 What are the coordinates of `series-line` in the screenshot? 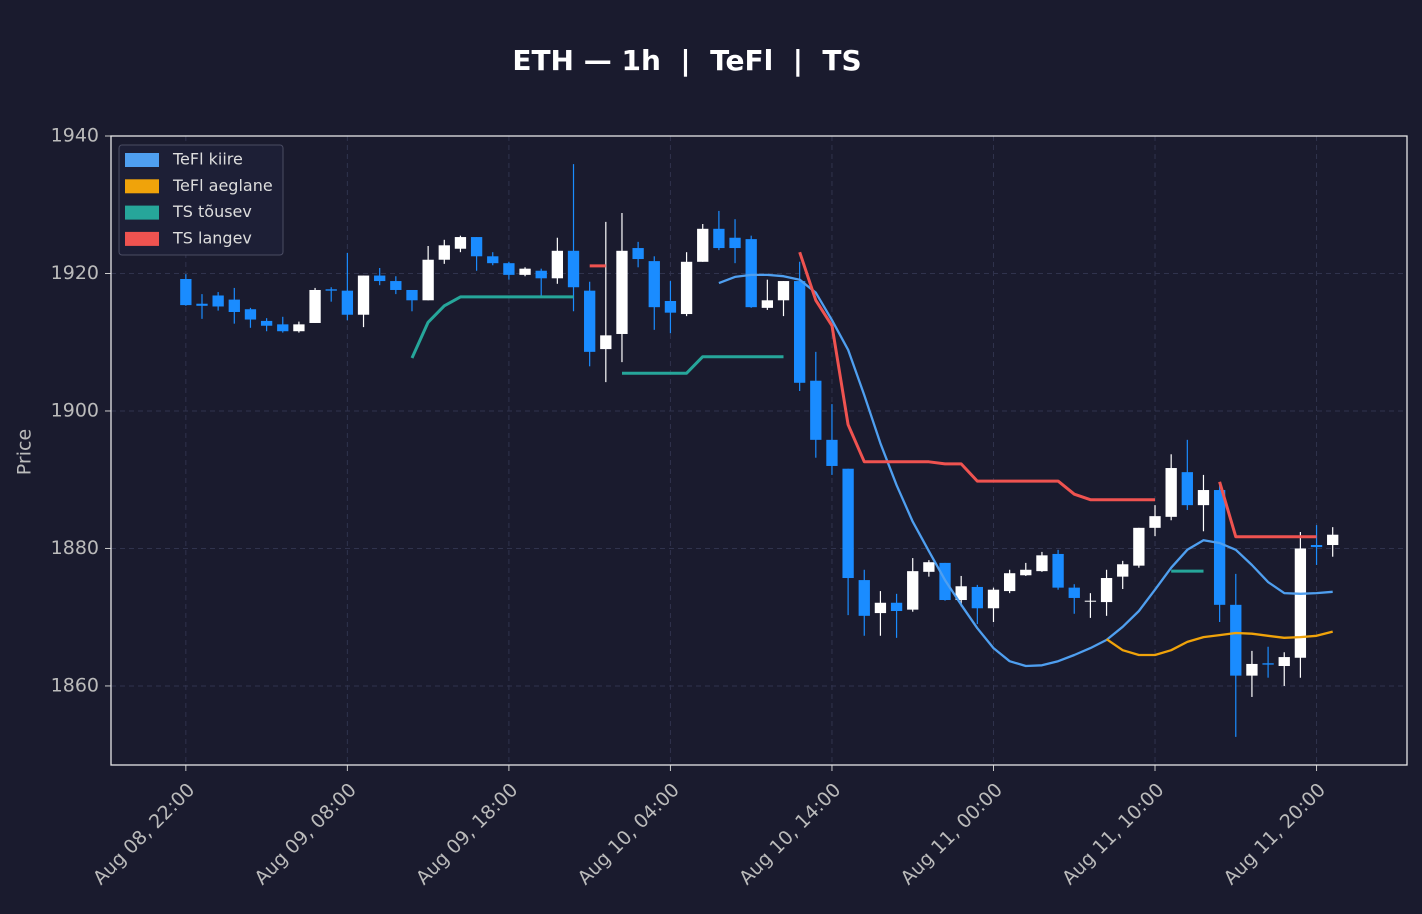 It's located at (1219, 643).